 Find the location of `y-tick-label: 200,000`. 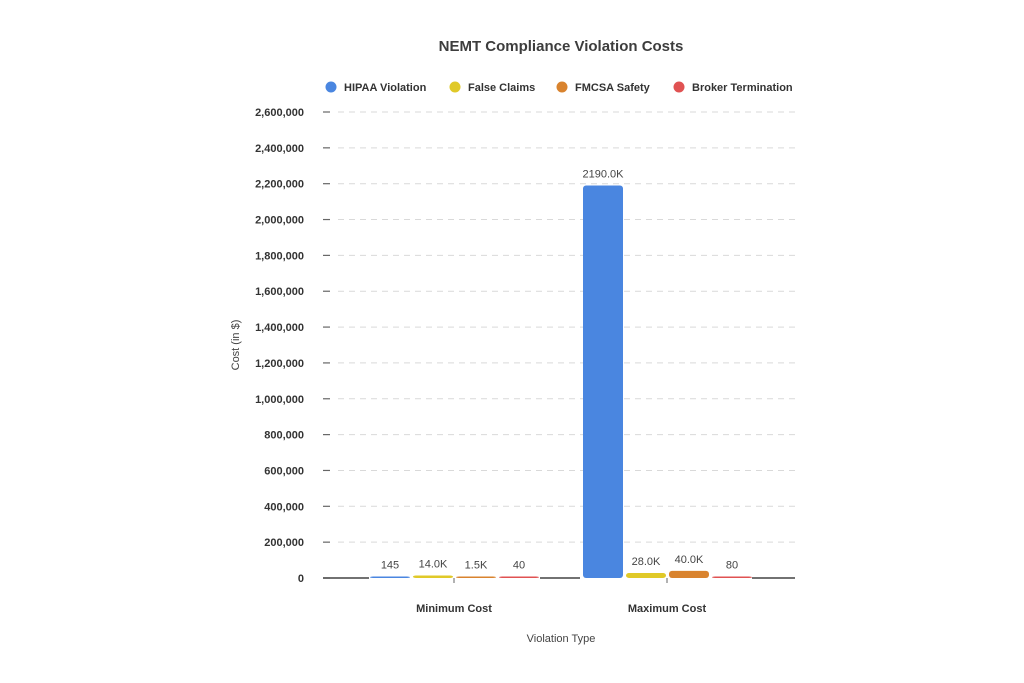

y-tick-label: 200,000 is located at coordinates (284, 543).